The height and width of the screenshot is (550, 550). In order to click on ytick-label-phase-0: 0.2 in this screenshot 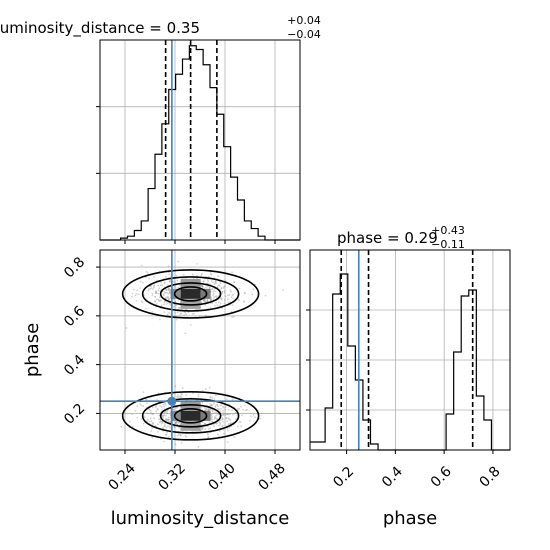, I will do `click(74, 414)`.